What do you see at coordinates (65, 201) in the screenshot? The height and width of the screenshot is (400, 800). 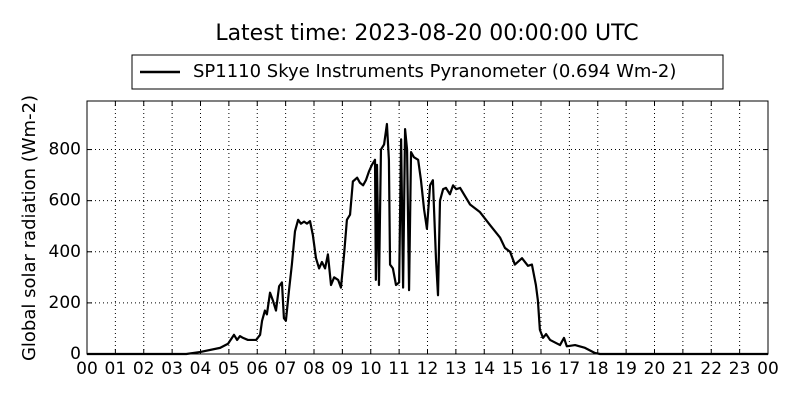 I see `y-tick-label: 600` at bounding box center [65, 201].